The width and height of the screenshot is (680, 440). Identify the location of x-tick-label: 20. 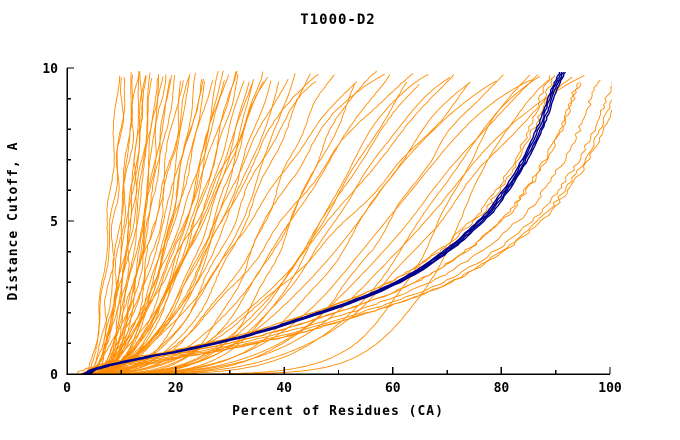
(176, 388).